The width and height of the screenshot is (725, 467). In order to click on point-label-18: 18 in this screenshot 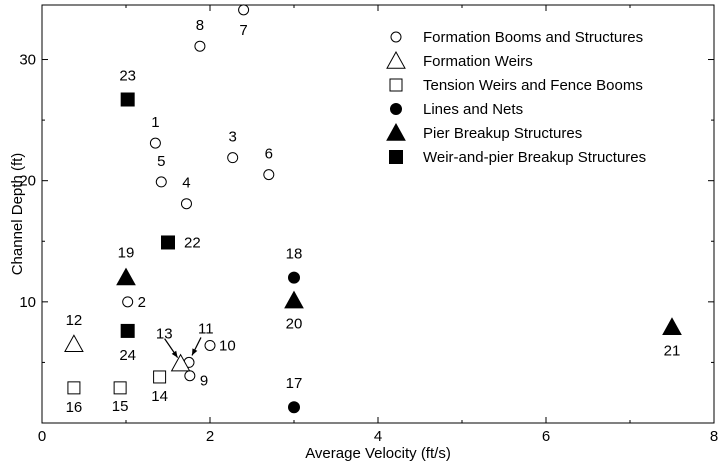, I will do `click(294, 254)`.